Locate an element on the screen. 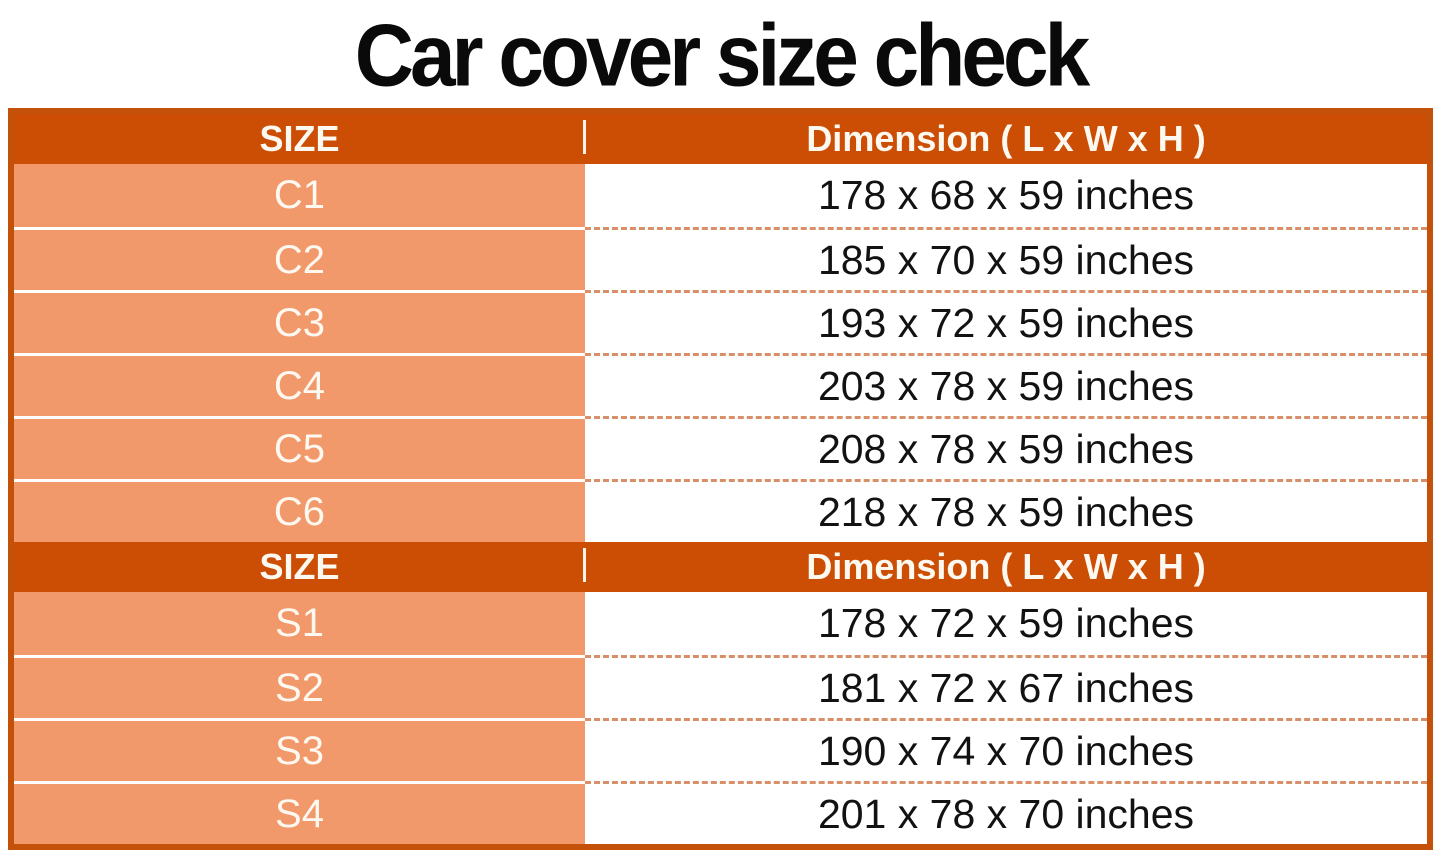 The width and height of the screenshot is (1441, 851). size-label: C4 is located at coordinates (299, 385).